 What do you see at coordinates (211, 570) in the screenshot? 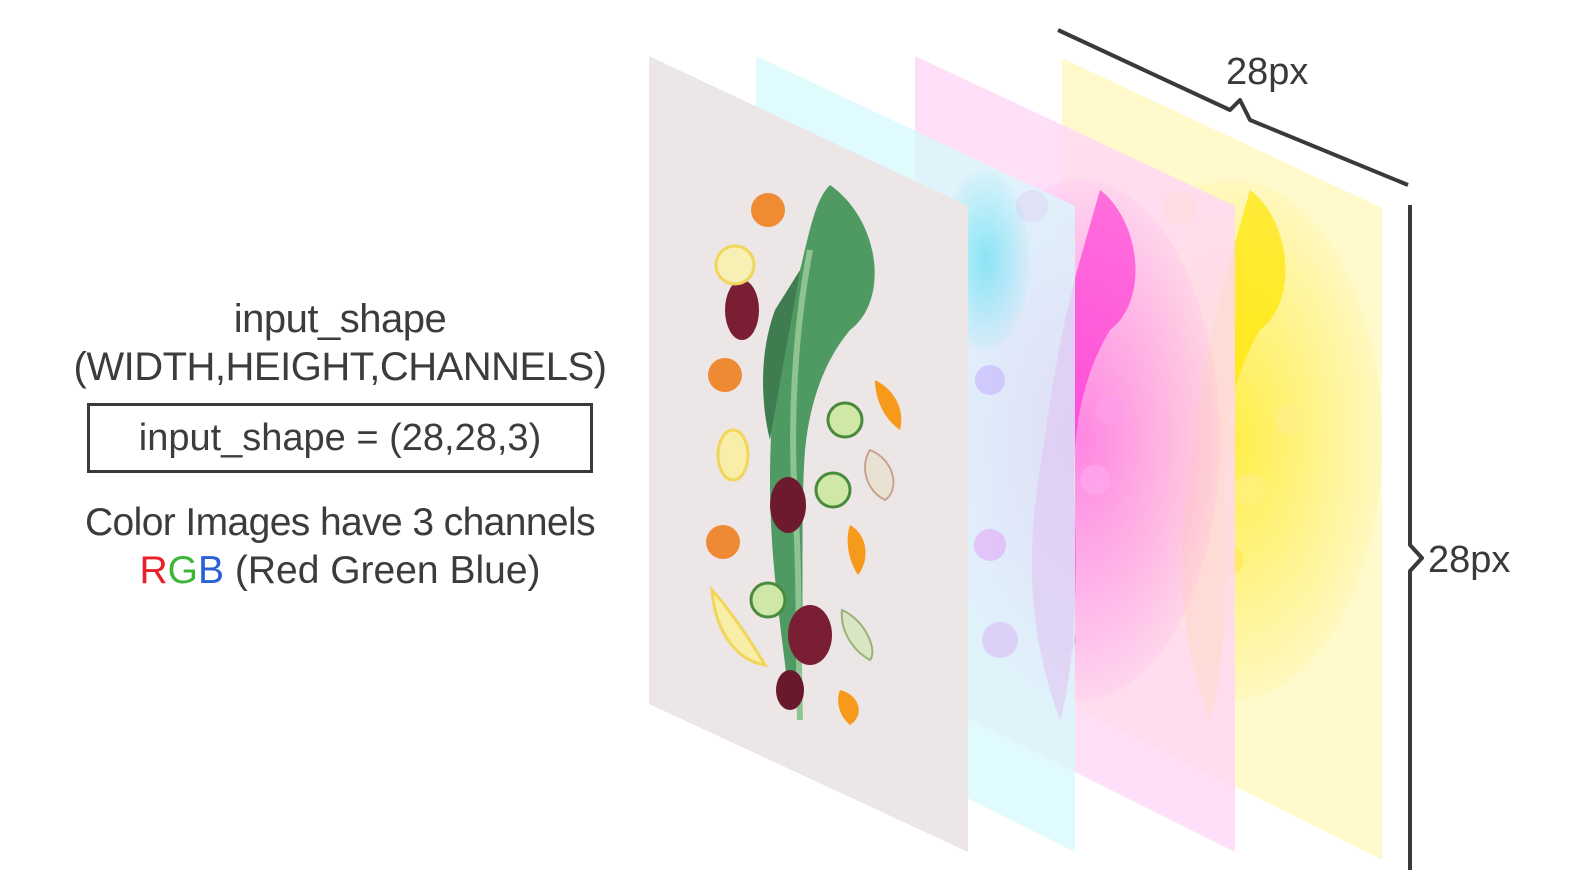
I see `rgb-b-letter: B` at bounding box center [211, 570].